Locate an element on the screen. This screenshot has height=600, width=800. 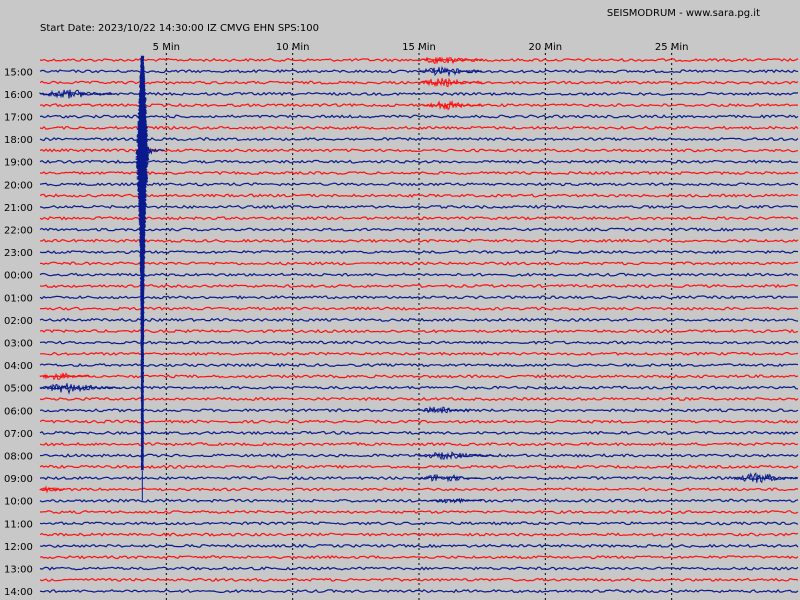
hour-label: 04:00 is located at coordinates (18, 366).